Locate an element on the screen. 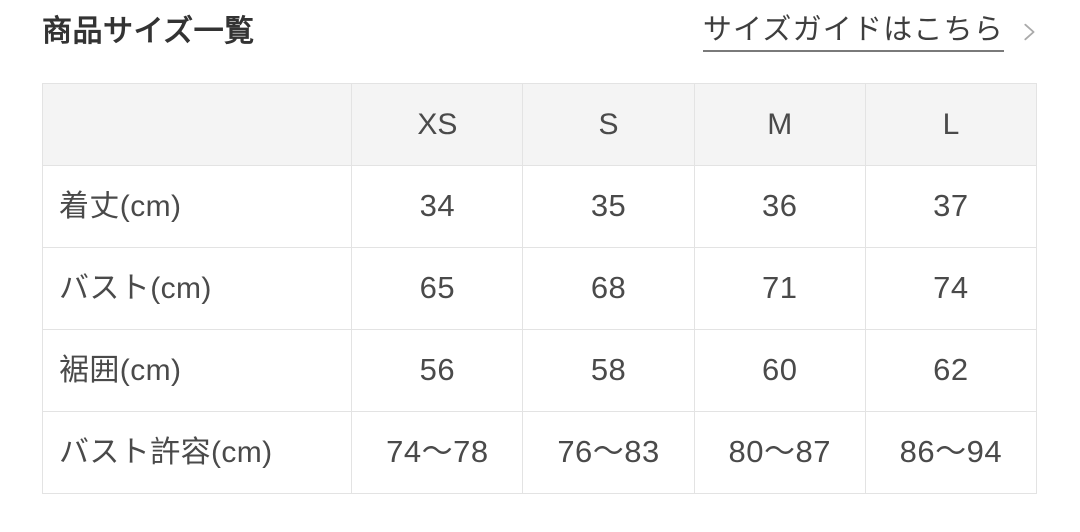 This screenshot has width=1080, height=532. cell-value: 80〜87 is located at coordinates (779, 452).